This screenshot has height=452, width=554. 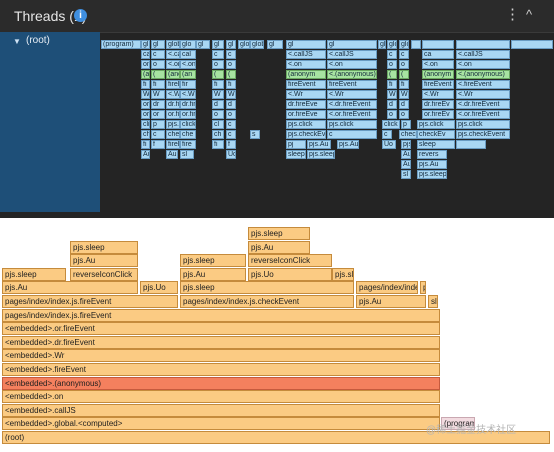 What do you see at coordinates (188, 124) in the screenshot?
I see `minimap-frame: click` at bounding box center [188, 124].